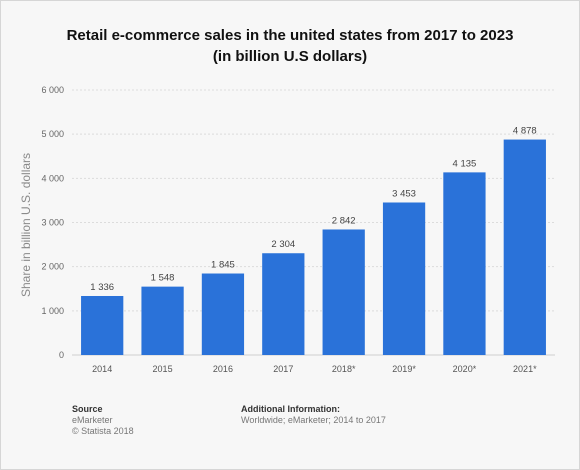 This screenshot has height=470, width=580. I want to click on y-tick-label: 6 000, so click(52, 90).